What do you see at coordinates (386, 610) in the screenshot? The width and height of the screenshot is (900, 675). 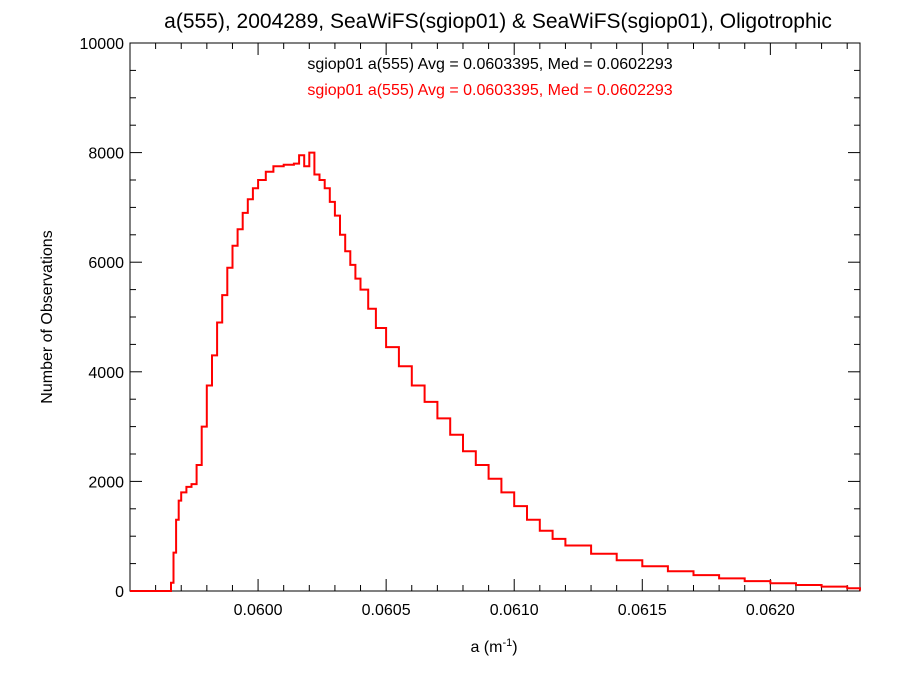 I see `x-tick-label: 0.0605` at bounding box center [386, 610].